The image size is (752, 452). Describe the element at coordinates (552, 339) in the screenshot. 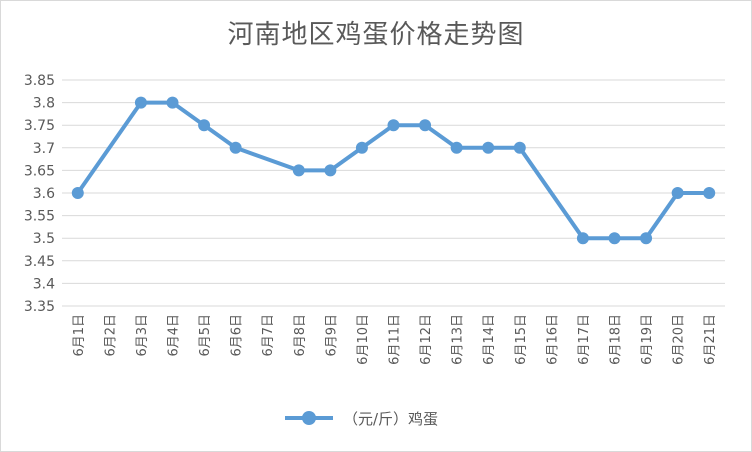

I see `x-tick-label: 6月16日` at that location.